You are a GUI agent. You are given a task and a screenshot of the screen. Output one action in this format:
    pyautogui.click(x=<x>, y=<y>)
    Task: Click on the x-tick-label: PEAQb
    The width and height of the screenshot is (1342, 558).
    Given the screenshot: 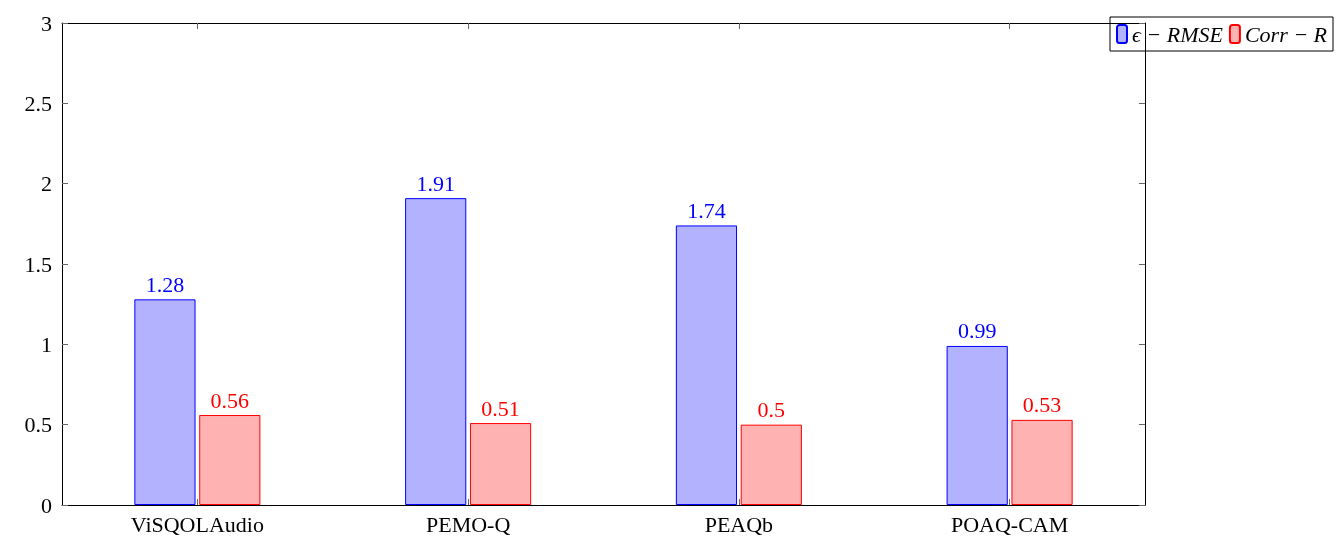 What is the action you would take?
    pyautogui.click(x=739, y=524)
    